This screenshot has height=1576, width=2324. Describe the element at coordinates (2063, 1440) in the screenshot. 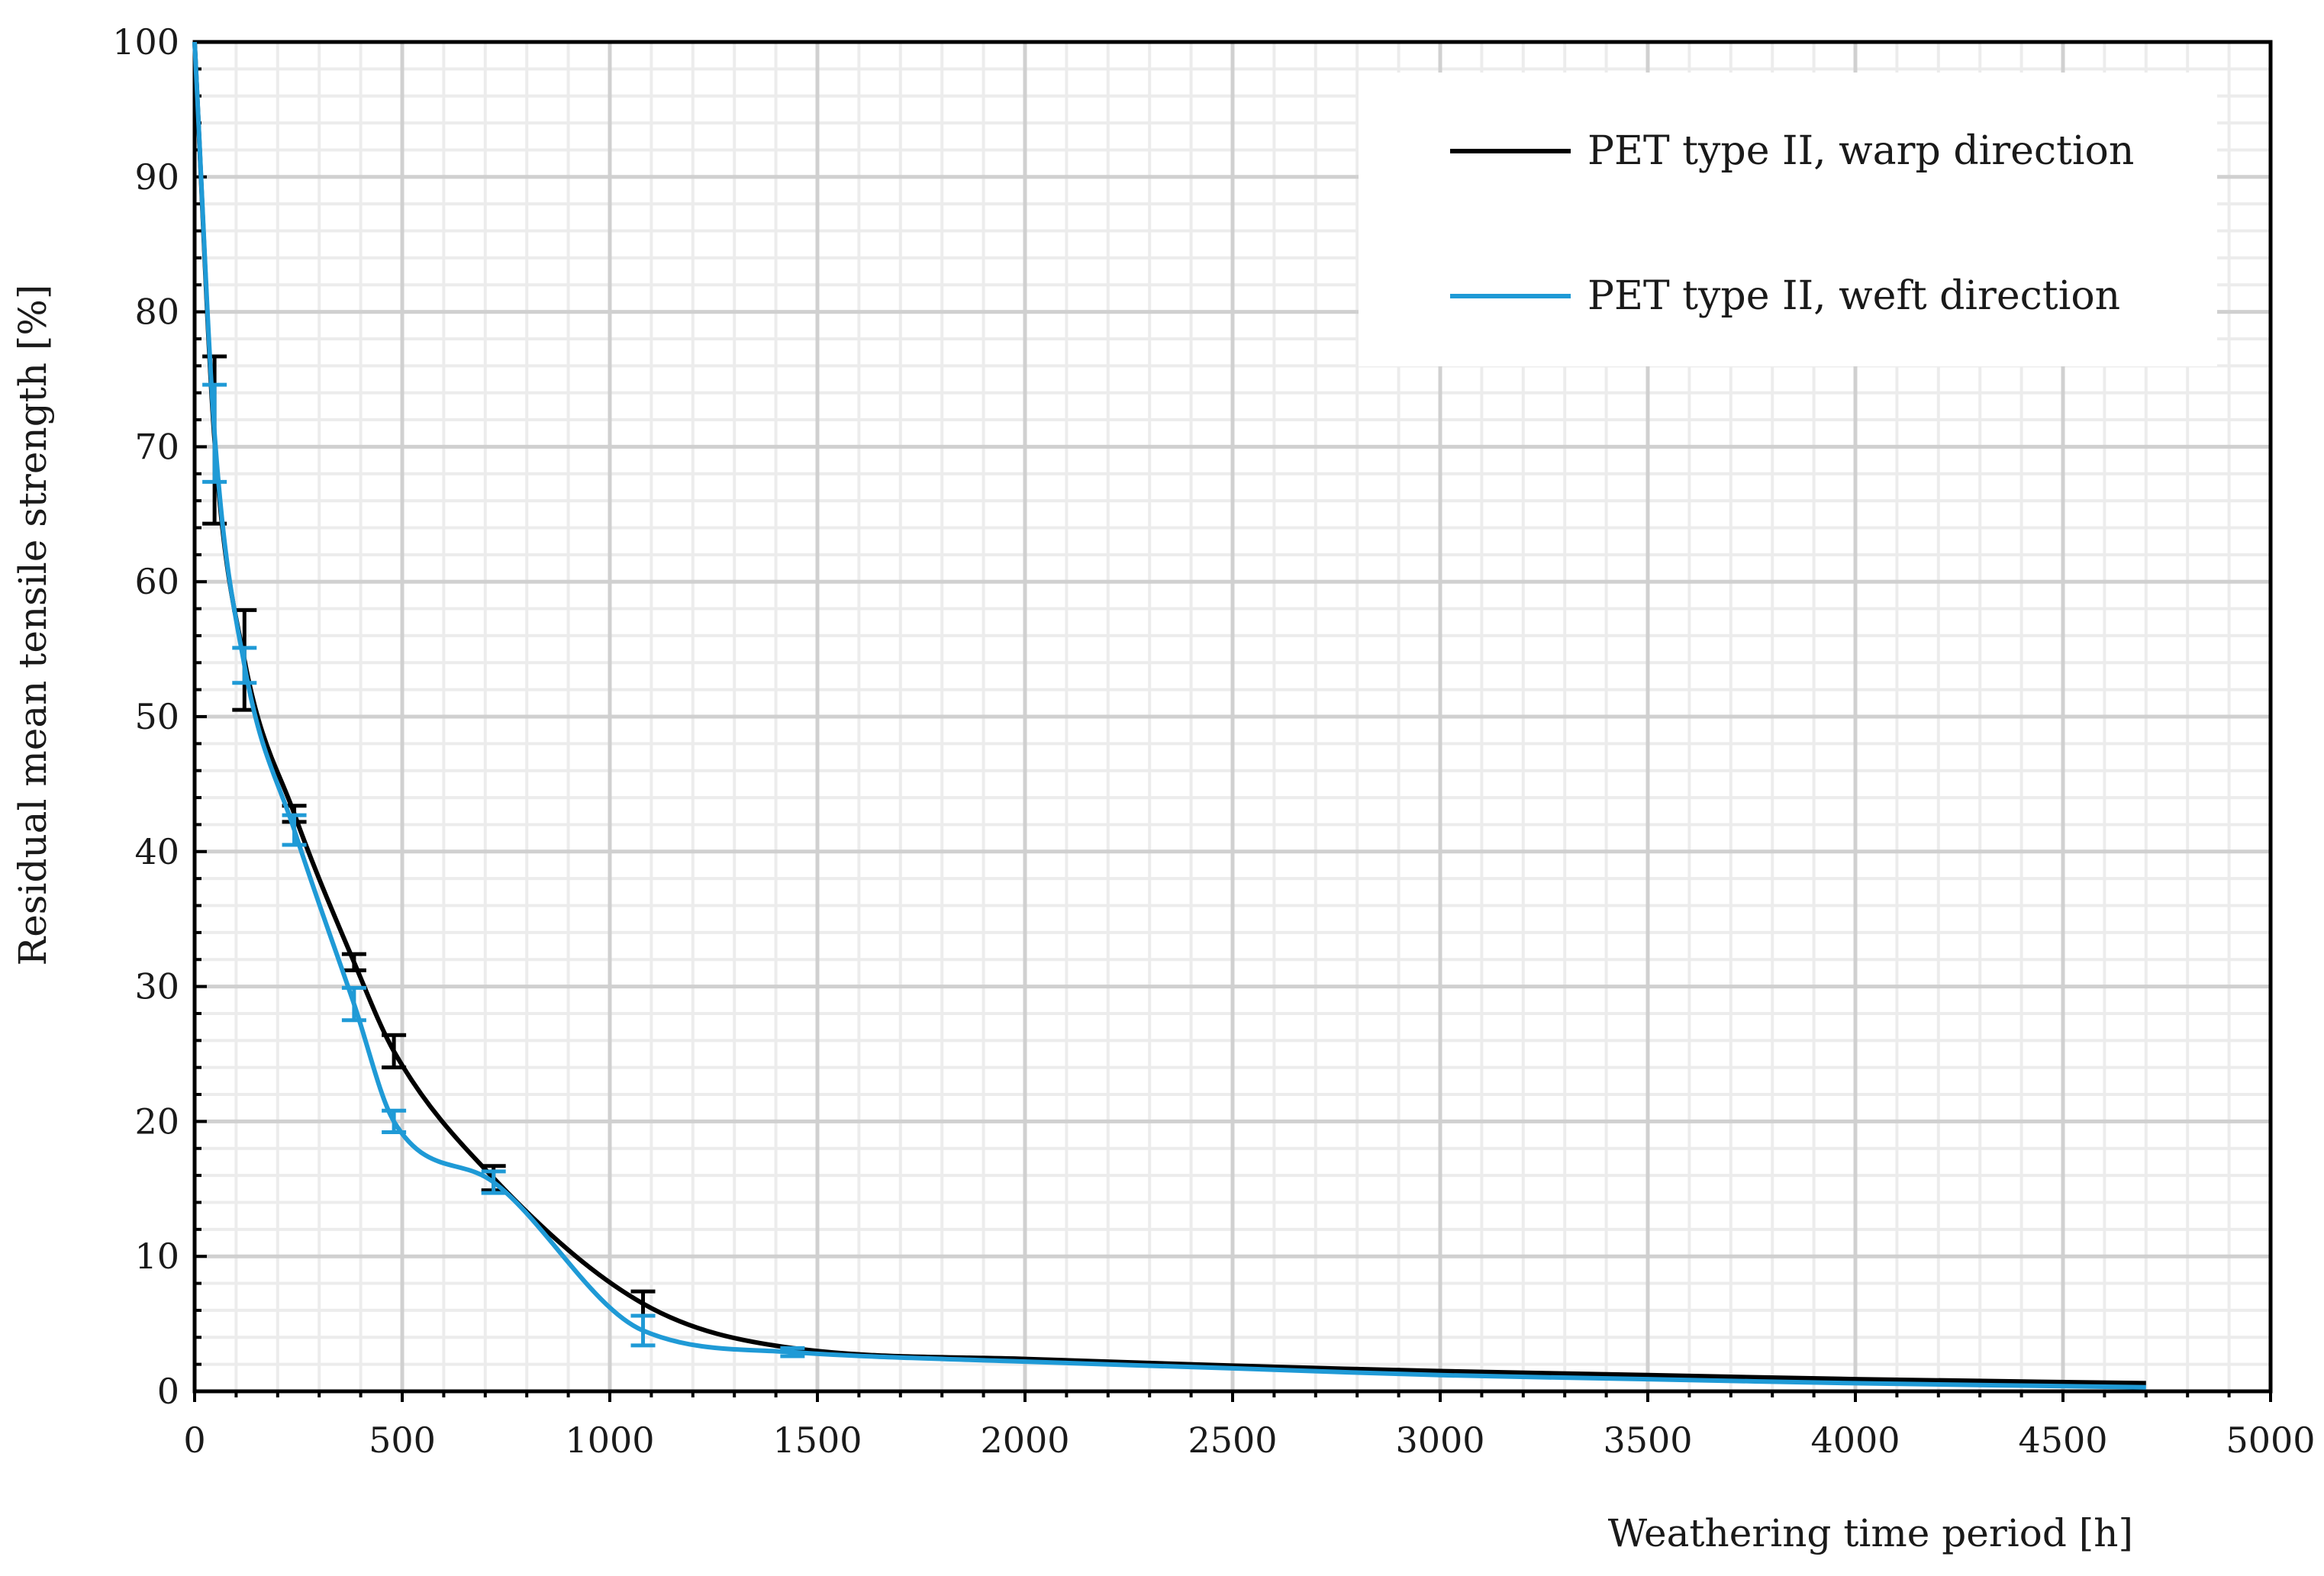

I see `x-tick-label: 4500` at that location.